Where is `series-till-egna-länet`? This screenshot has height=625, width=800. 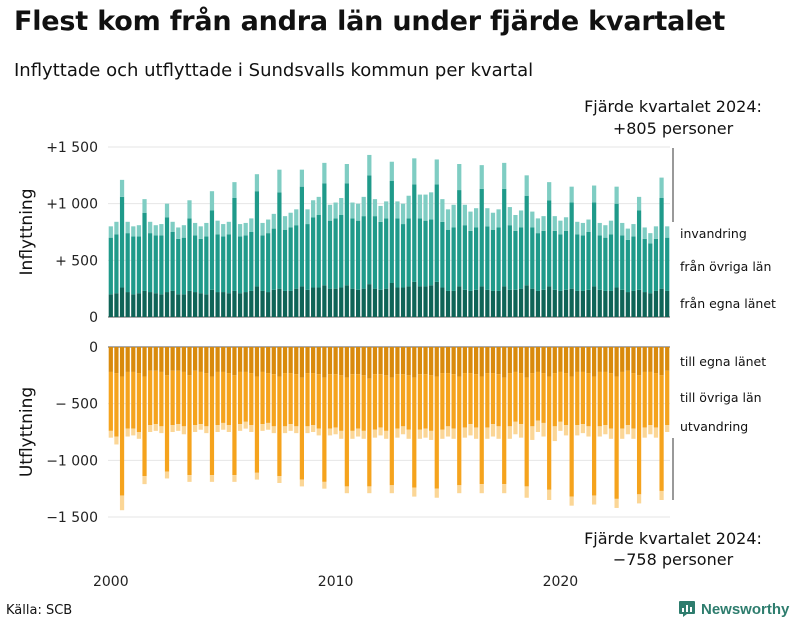
series-till-egna-länet is located at coordinates (389, 363).